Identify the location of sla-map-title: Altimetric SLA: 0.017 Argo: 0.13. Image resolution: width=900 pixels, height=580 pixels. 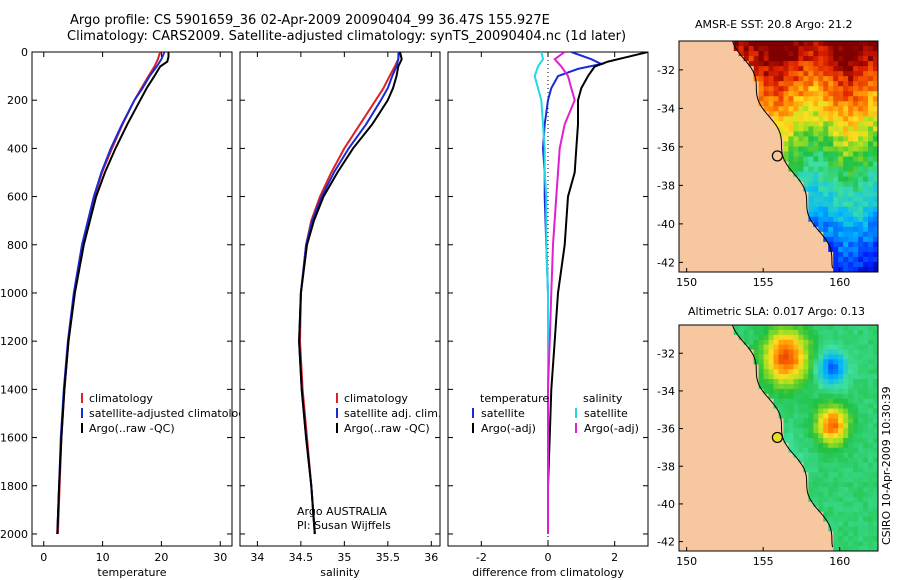
(777, 311).